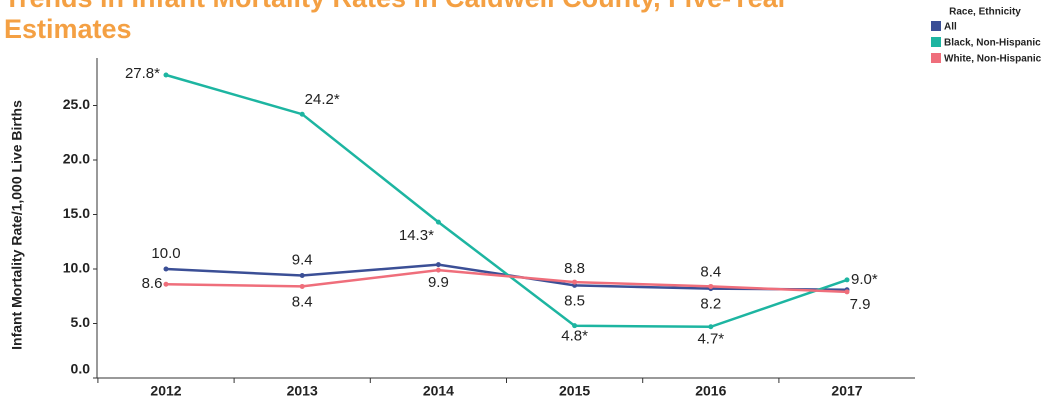 The height and width of the screenshot is (402, 1064). What do you see at coordinates (81, 322) in the screenshot?
I see `y-tick-label: 5.0` at bounding box center [81, 322].